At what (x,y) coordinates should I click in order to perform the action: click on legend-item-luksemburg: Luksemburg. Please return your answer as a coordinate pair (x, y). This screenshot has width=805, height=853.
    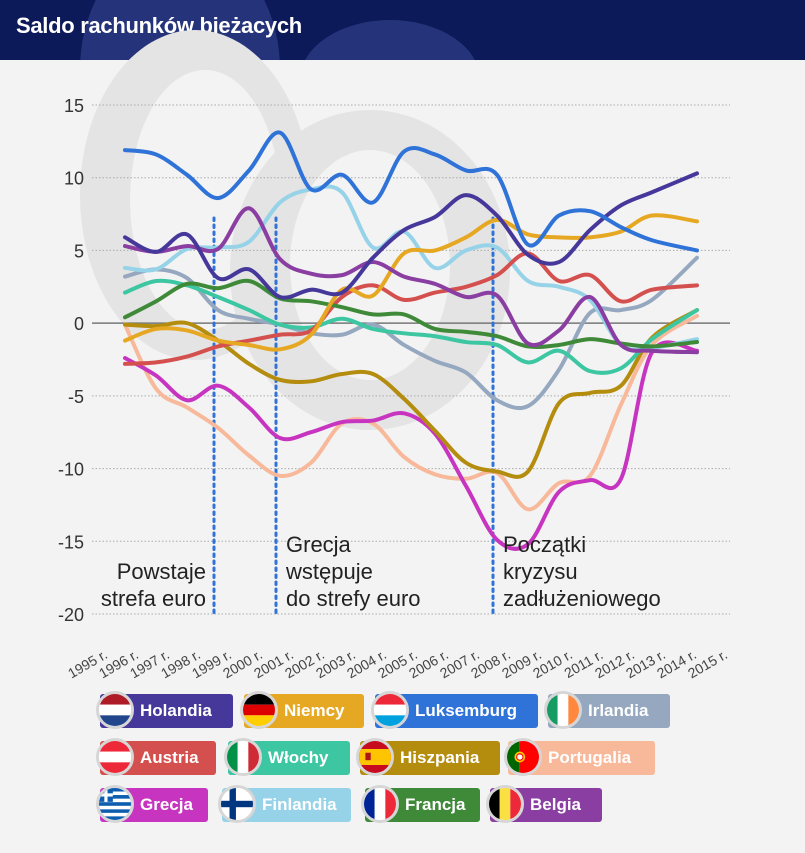
    Looking at the image, I should click on (454, 710).